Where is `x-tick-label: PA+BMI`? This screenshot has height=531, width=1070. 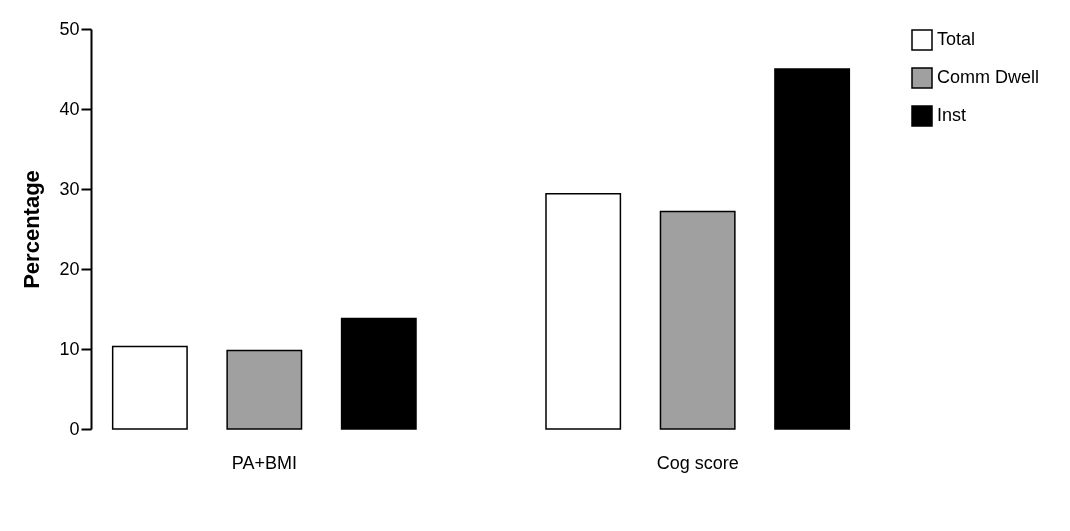 x-tick-label: PA+BMI is located at coordinates (264, 462).